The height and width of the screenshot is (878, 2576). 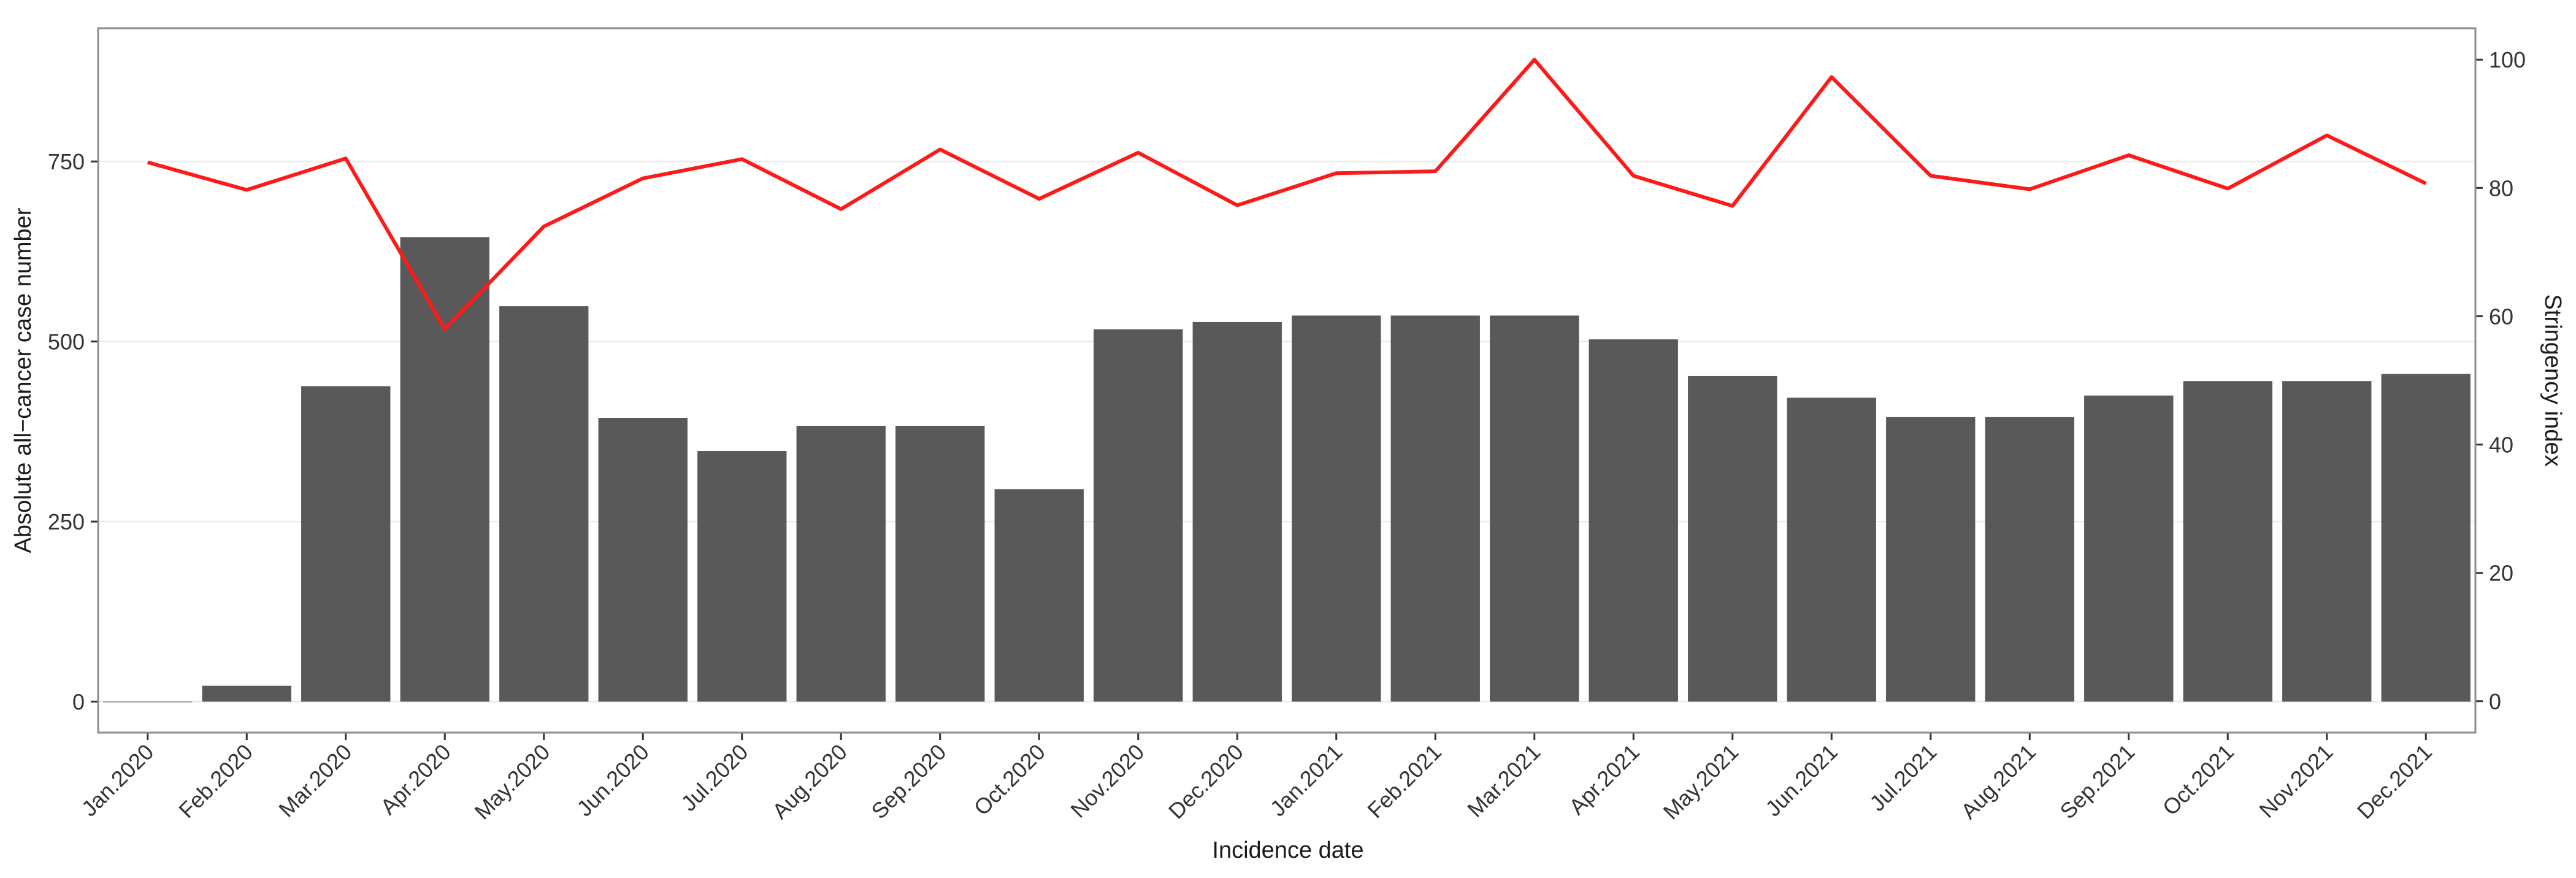 I want to click on x-tick-label: Mar.2021, so click(x=1503, y=780).